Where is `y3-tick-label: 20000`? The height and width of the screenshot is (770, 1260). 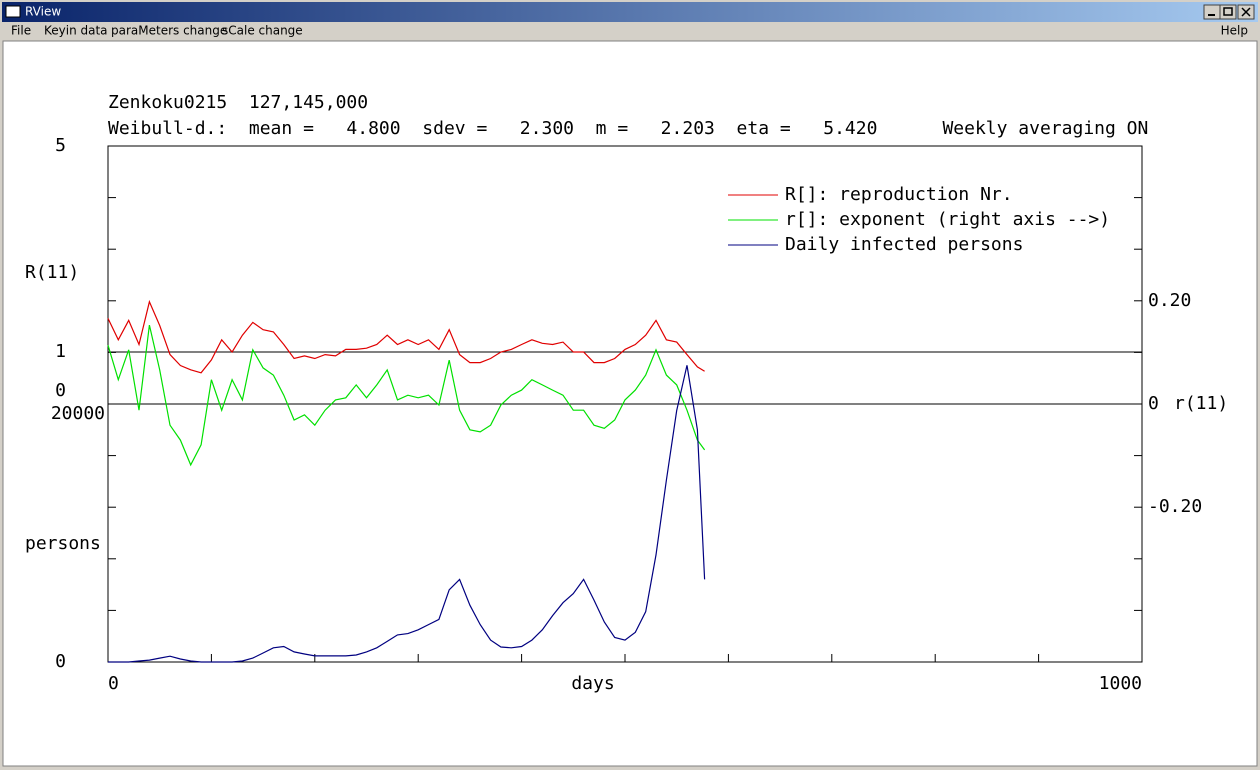
y3-tick-label: 20000 is located at coordinates (78, 413).